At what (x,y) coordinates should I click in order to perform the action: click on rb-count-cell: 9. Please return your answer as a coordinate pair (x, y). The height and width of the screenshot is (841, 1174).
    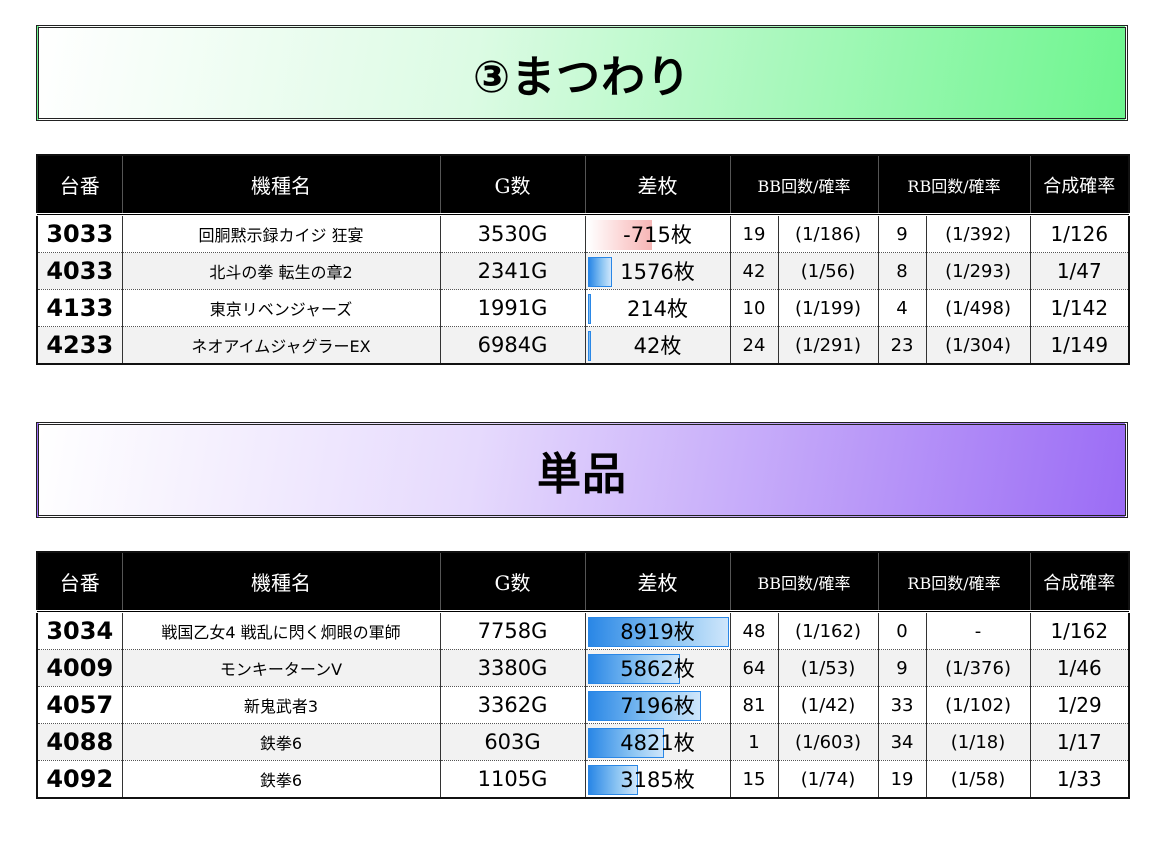
    Looking at the image, I should click on (902, 233).